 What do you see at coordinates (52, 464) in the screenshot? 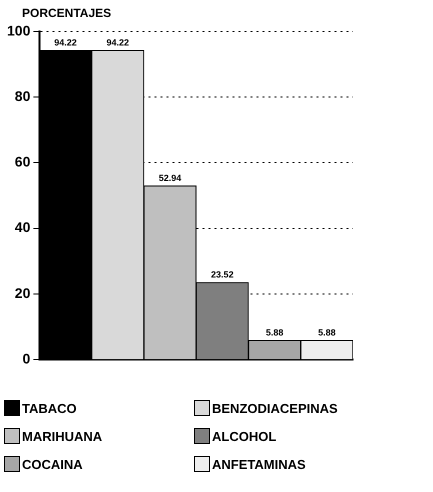
I see `legend-label: COCAINA` at bounding box center [52, 464].